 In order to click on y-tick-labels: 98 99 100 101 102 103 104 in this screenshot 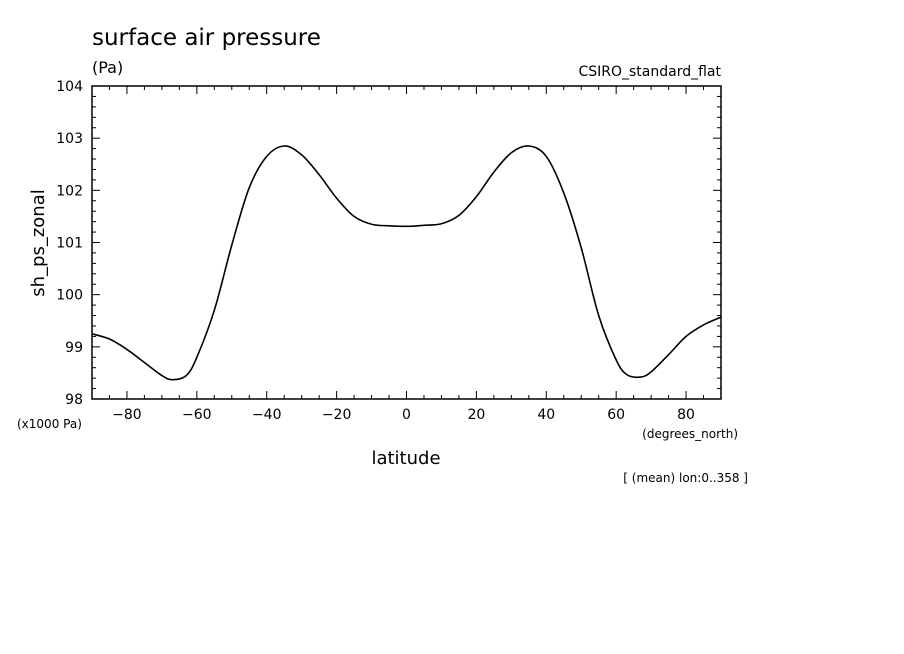, I will do `click(69, 243)`.